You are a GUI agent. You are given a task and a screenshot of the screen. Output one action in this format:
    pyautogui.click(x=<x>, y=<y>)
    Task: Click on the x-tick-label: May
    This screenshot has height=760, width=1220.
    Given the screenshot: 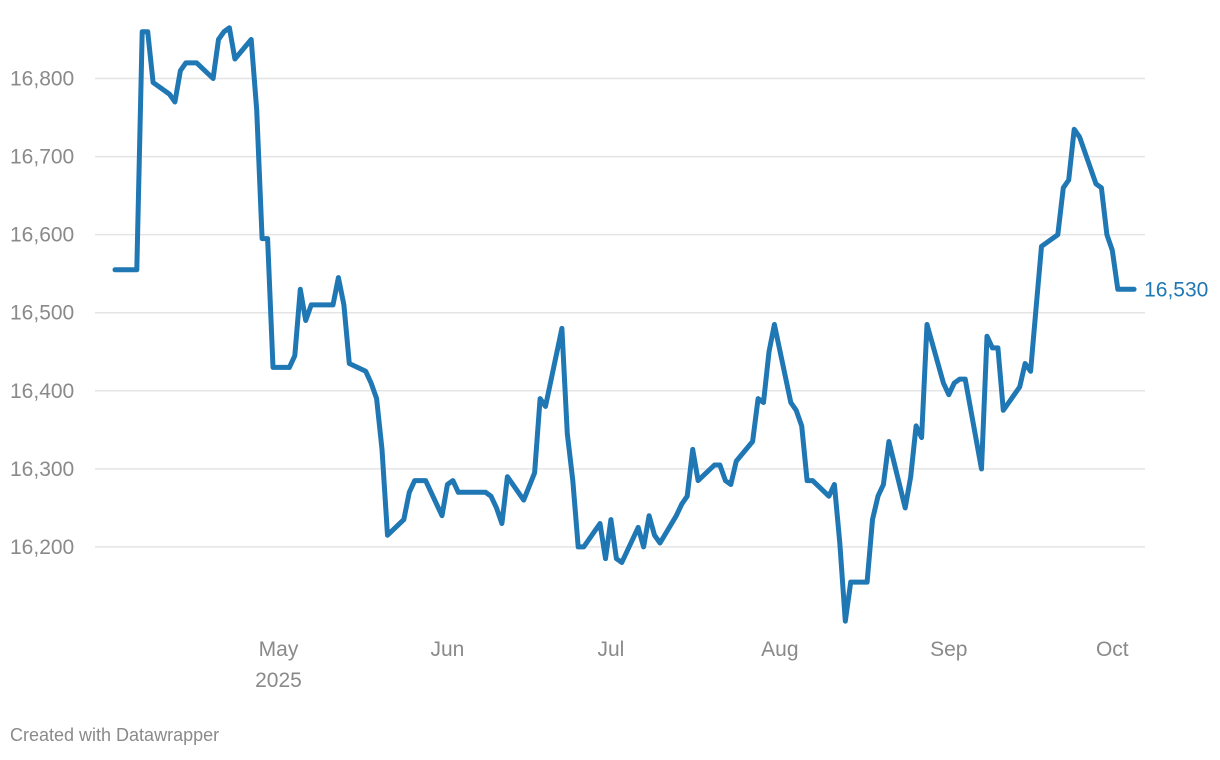 What is the action you would take?
    pyautogui.click(x=279, y=649)
    